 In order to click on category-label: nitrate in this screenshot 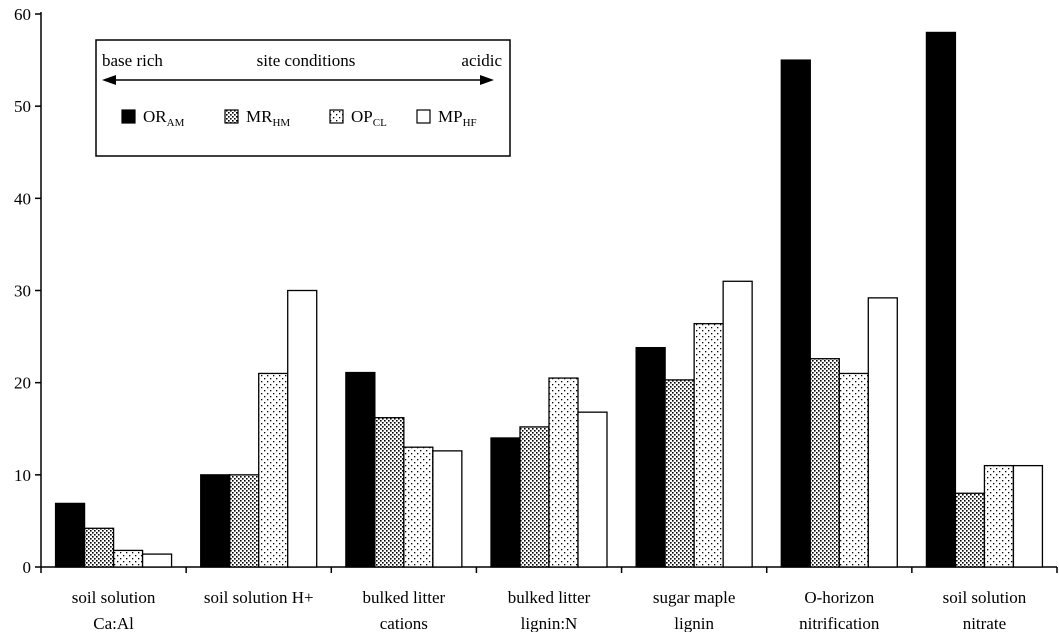, I will do `click(984, 623)`.